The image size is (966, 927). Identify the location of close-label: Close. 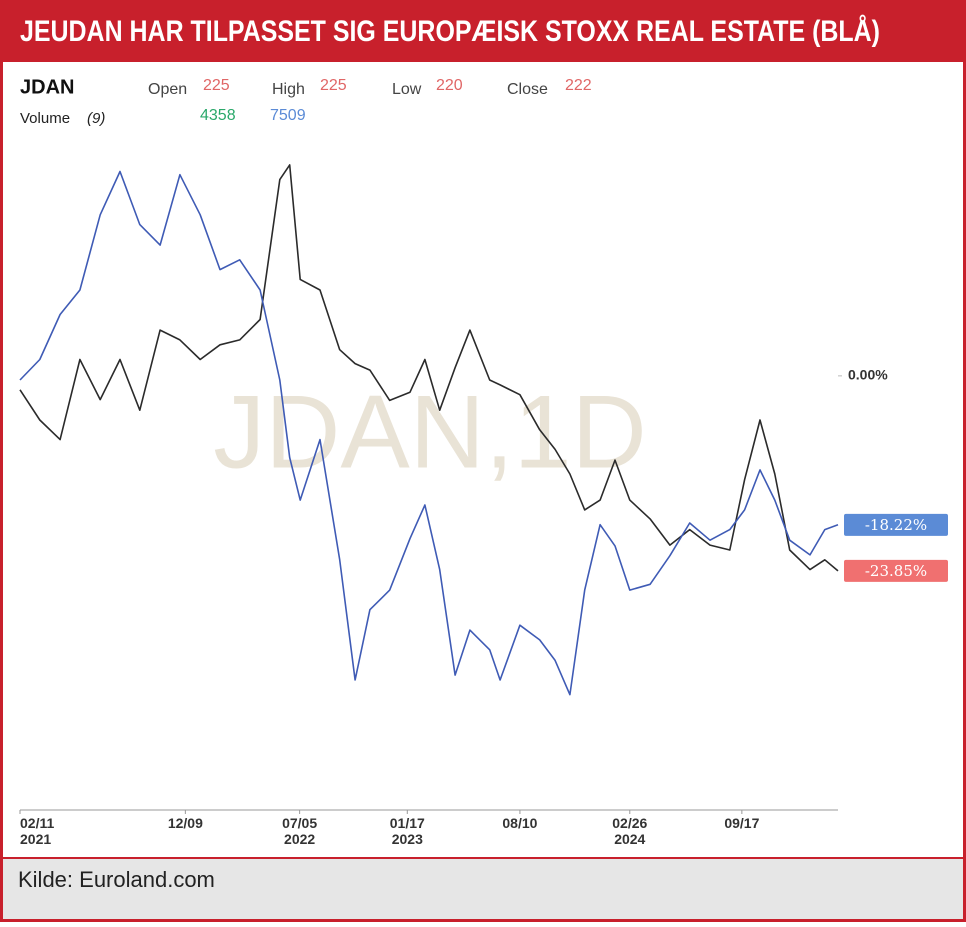
(527, 89).